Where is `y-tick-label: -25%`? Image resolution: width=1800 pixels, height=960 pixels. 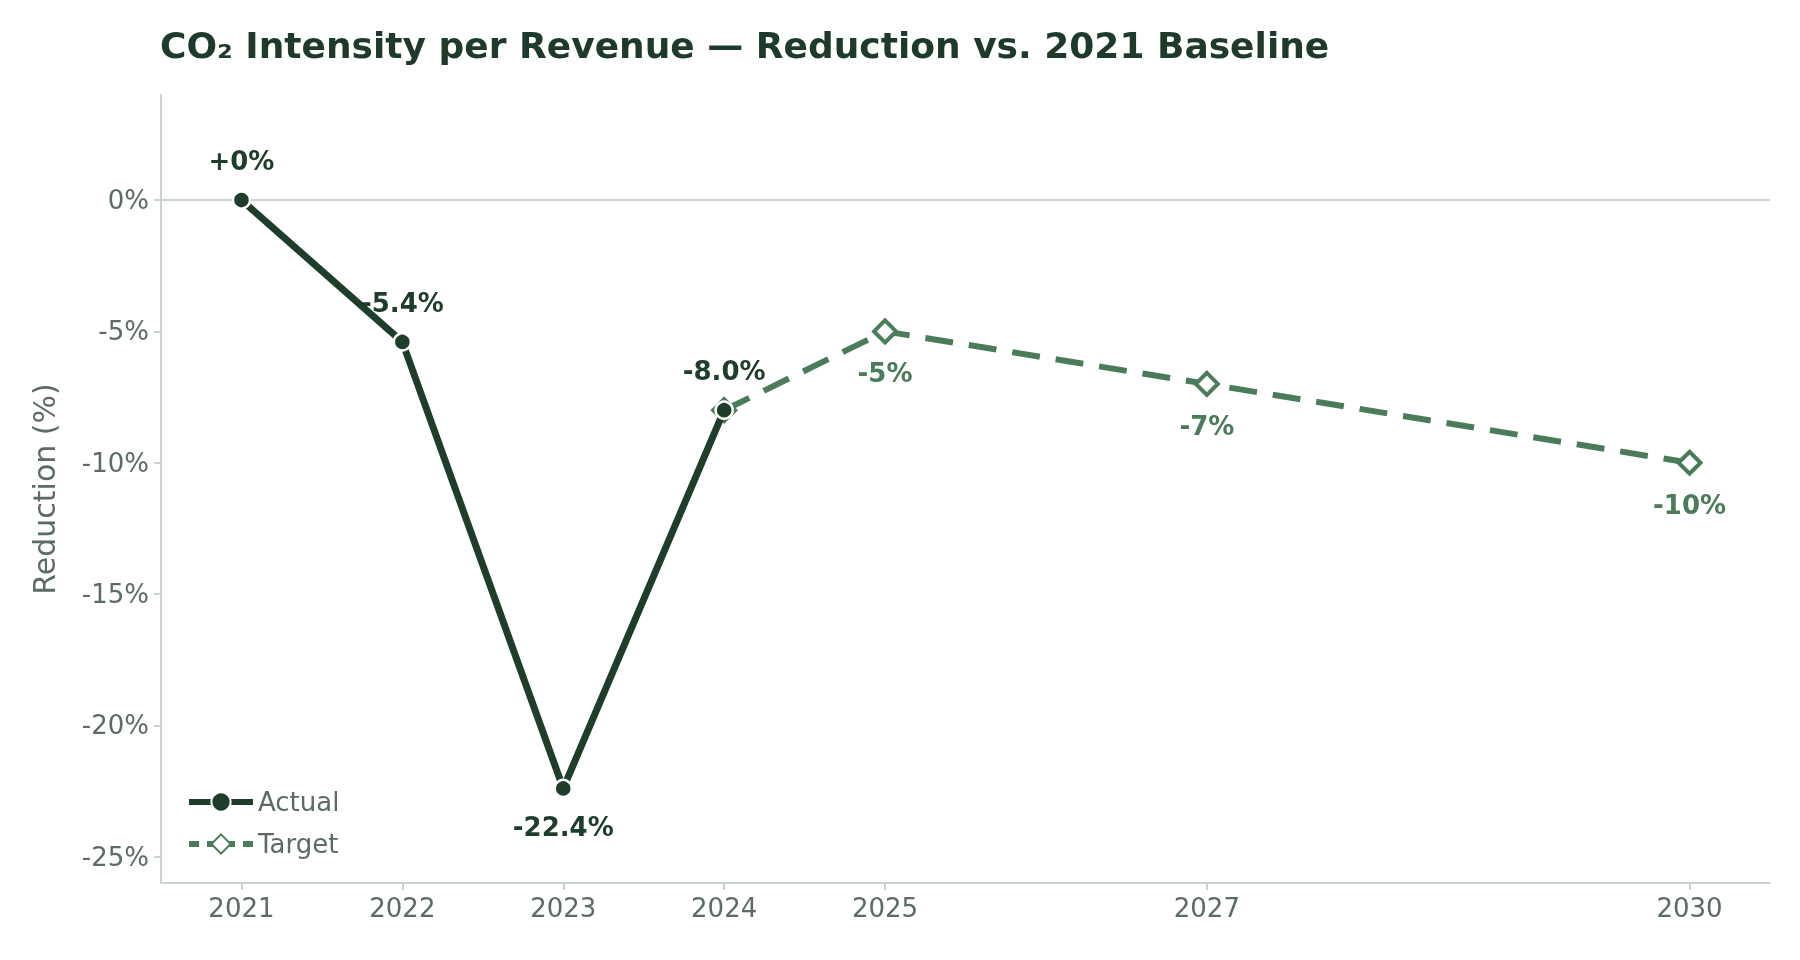 y-tick-label: -25% is located at coordinates (115, 856).